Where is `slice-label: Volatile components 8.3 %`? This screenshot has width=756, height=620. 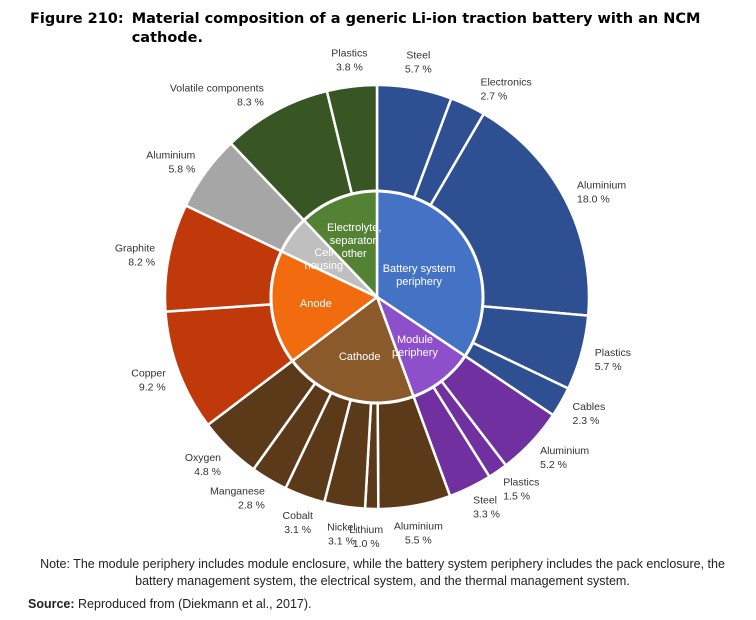
slice-label: Volatile components 8.3 % is located at coordinates (217, 95).